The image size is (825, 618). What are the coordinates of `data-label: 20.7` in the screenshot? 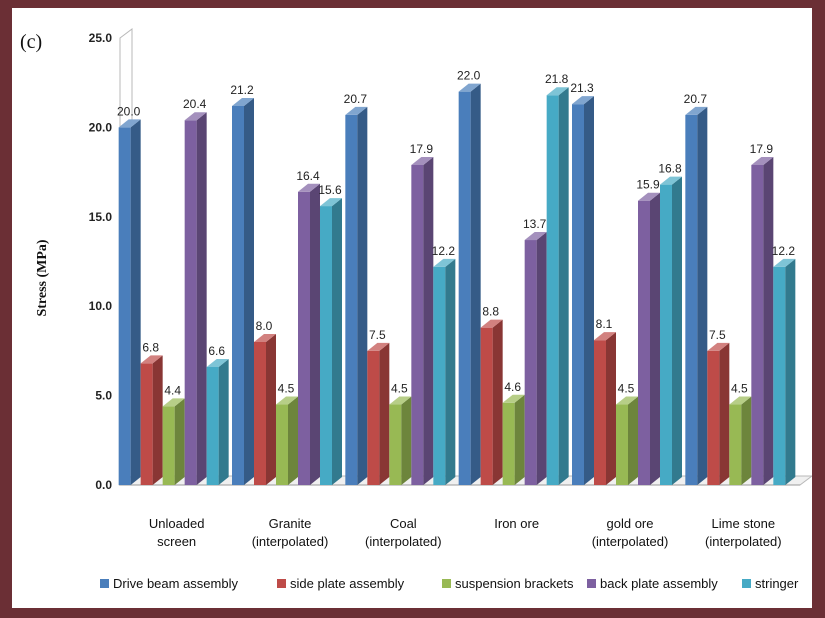 It's located at (696, 99).